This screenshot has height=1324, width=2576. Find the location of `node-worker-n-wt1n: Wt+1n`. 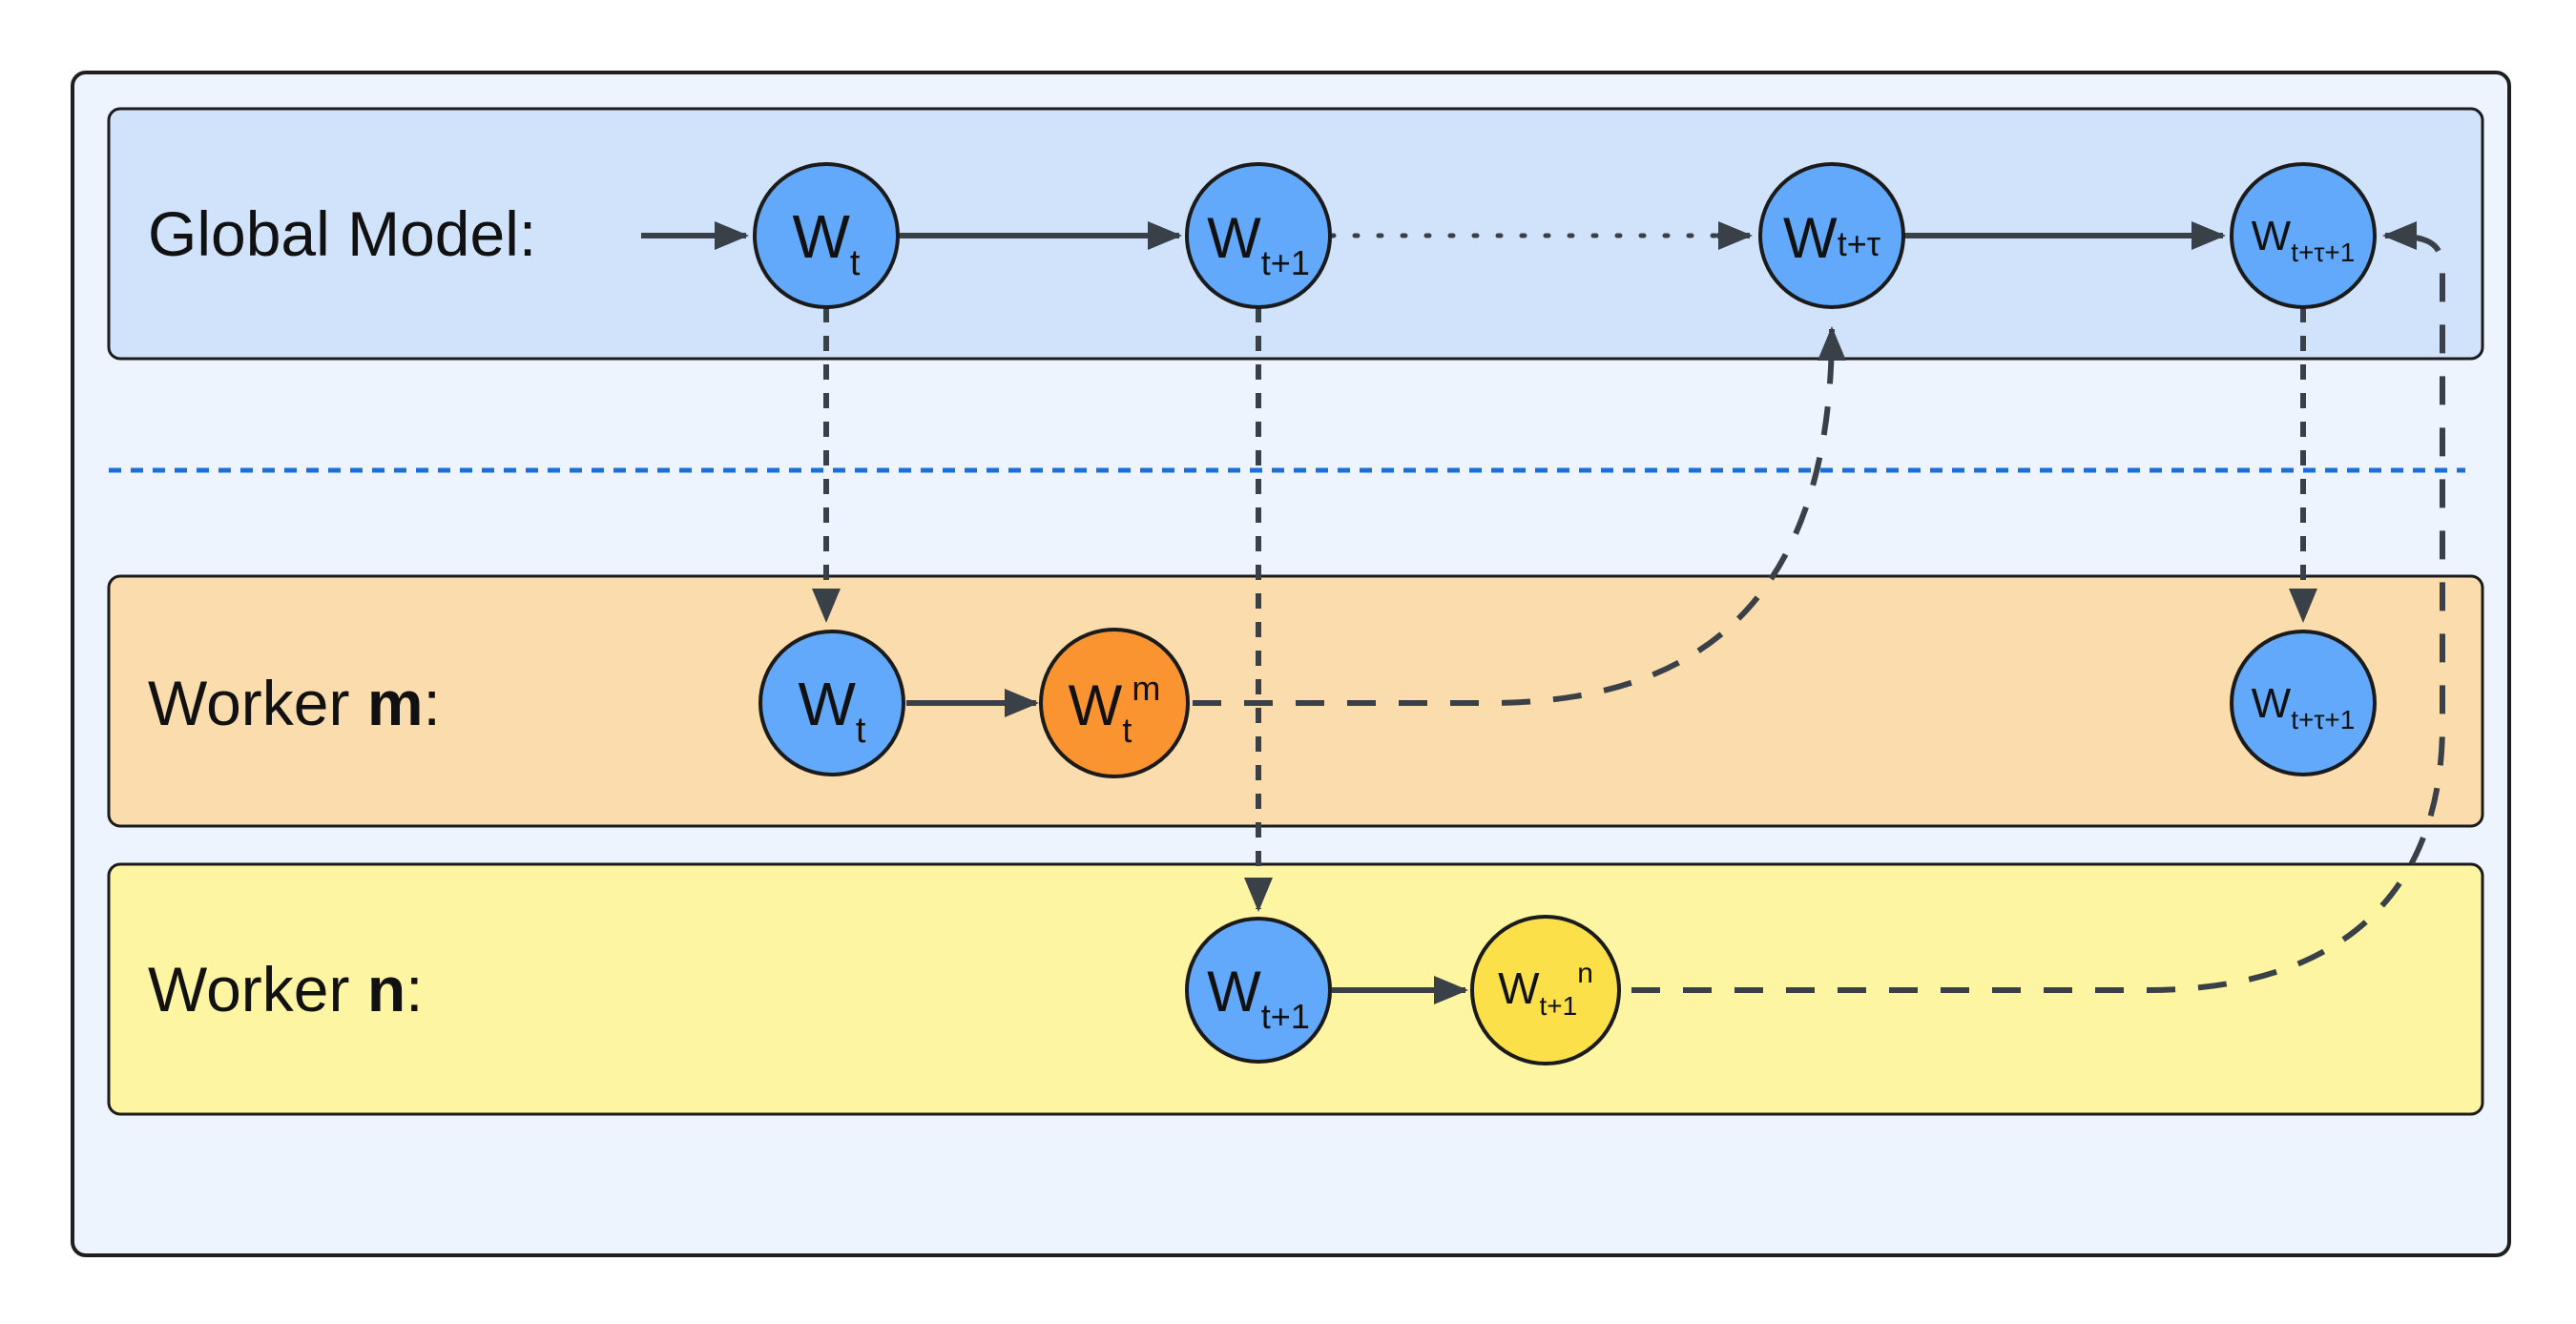

node-worker-n-wt1n: Wt+1n is located at coordinates (1545, 990).